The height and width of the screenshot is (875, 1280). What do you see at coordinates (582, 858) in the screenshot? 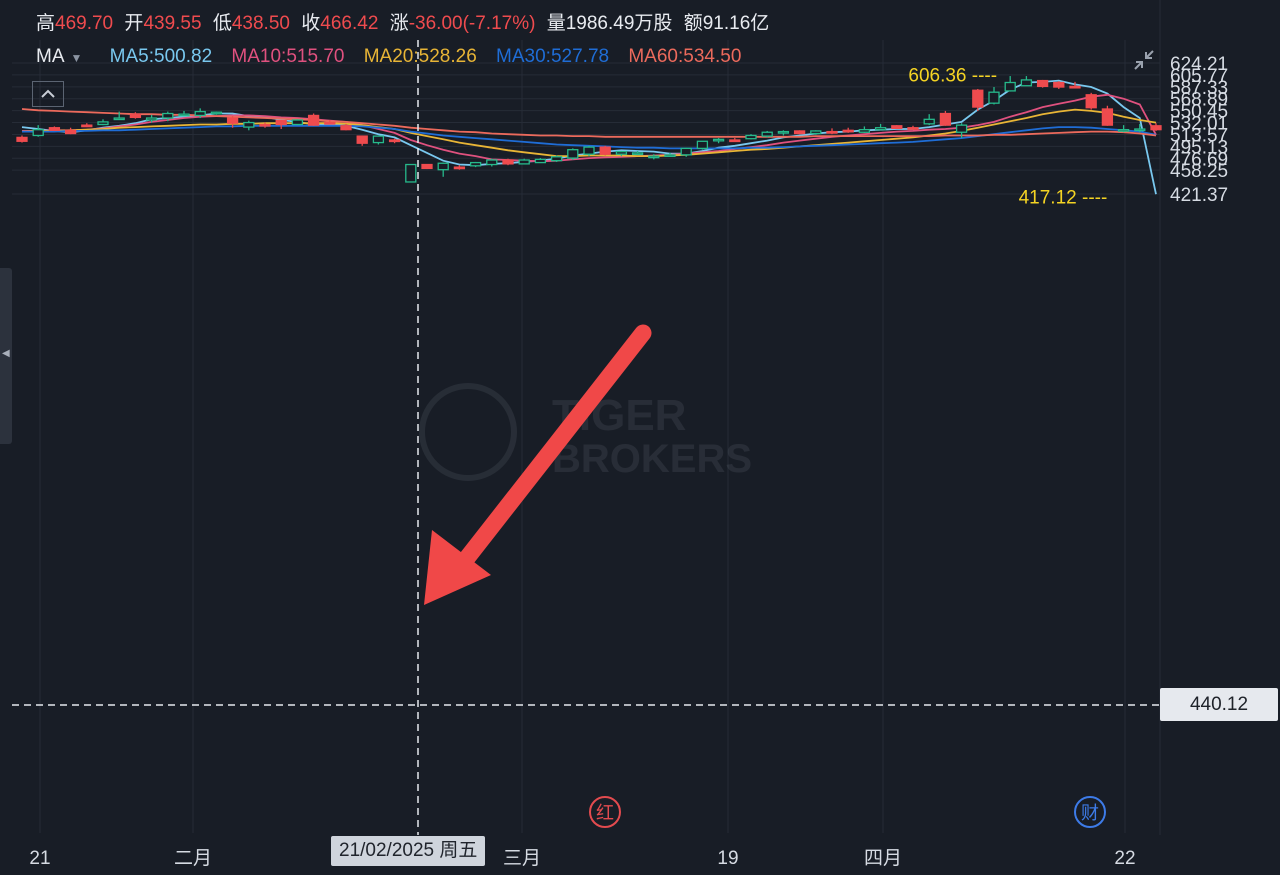
I see `date-axis: 21 二月 三月 19 四月 22` at bounding box center [582, 858].